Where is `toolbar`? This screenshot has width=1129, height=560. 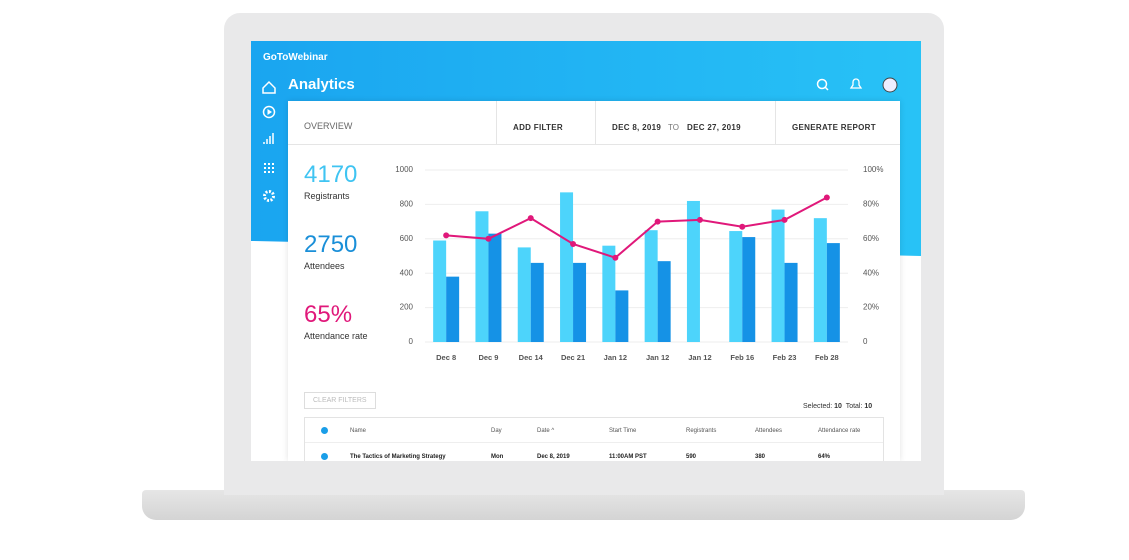
toolbar is located at coordinates (594, 123).